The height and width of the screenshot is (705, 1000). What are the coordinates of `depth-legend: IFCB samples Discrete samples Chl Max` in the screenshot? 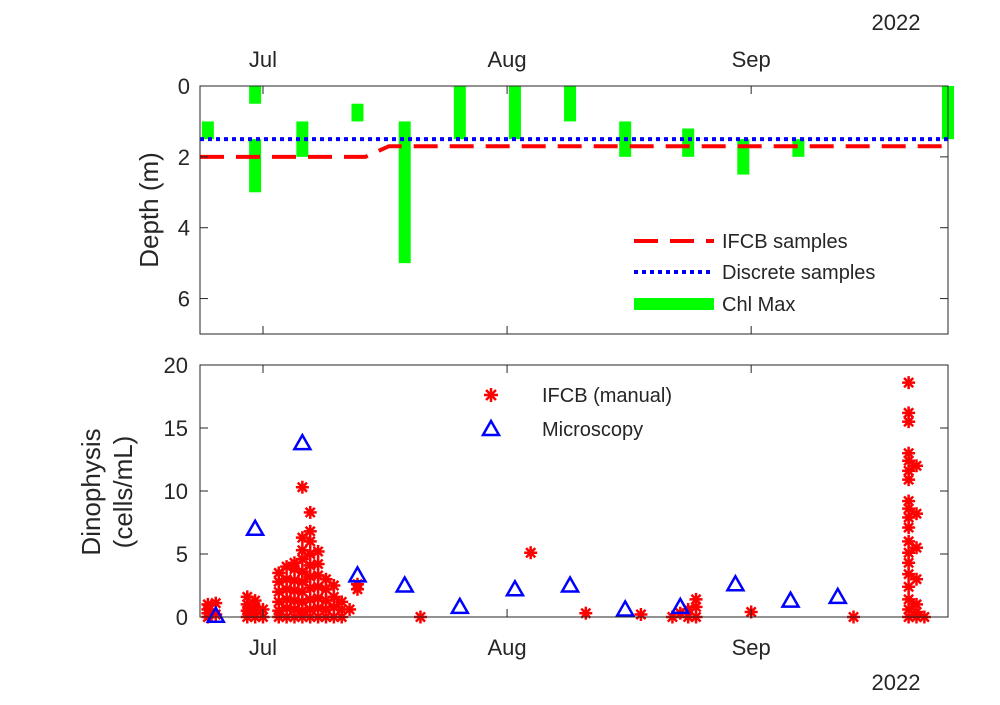 It's located at (754, 273).